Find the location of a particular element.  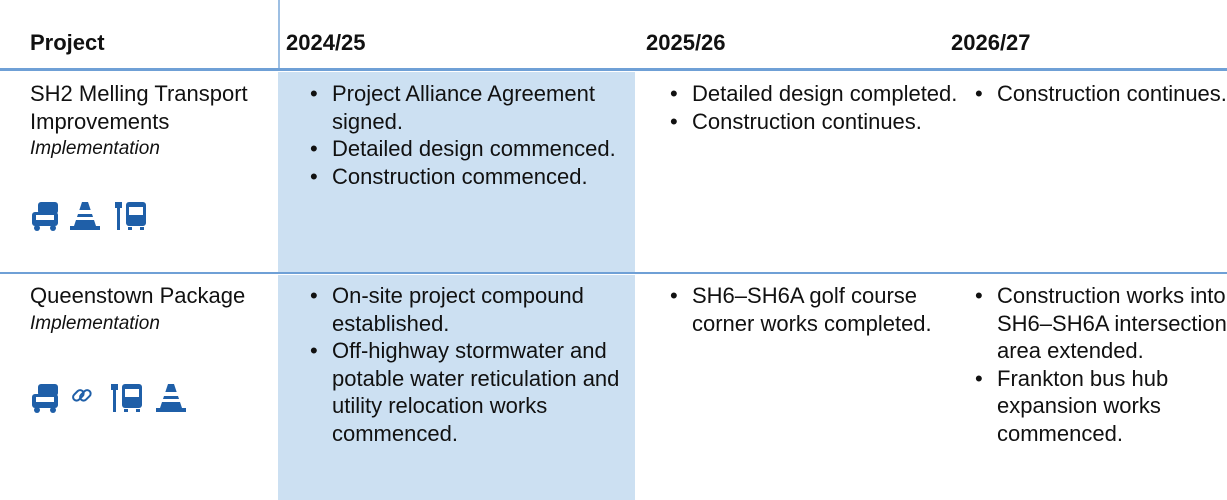

column-header: 2024/25 is located at coordinates (326, 42).